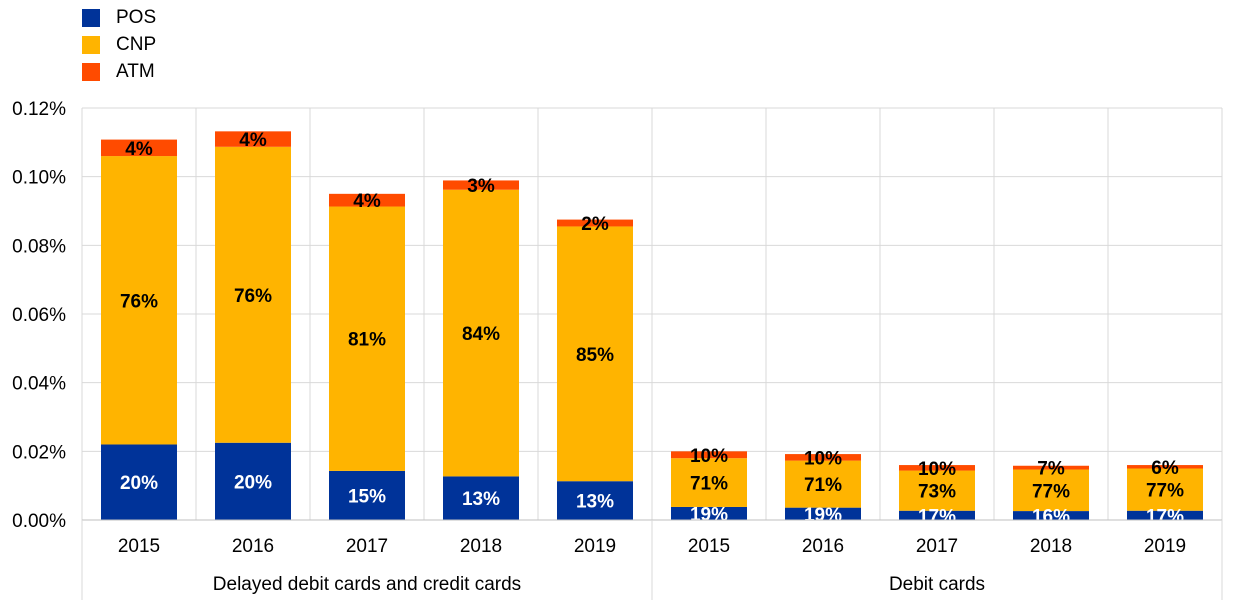  What do you see at coordinates (39, 452) in the screenshot?
I see `y-tick-label: 0.02%` at bounding box center [39, 452].